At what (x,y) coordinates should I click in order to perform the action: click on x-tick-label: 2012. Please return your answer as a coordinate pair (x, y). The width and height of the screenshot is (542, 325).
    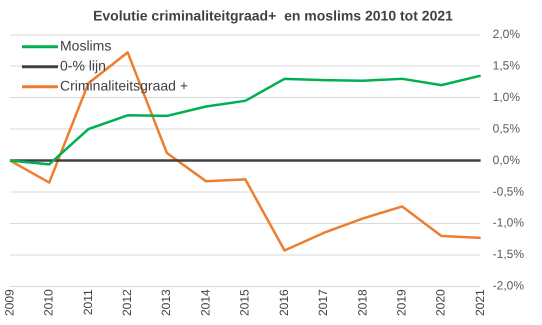
    Looking at the image, I should click on (127, 302).